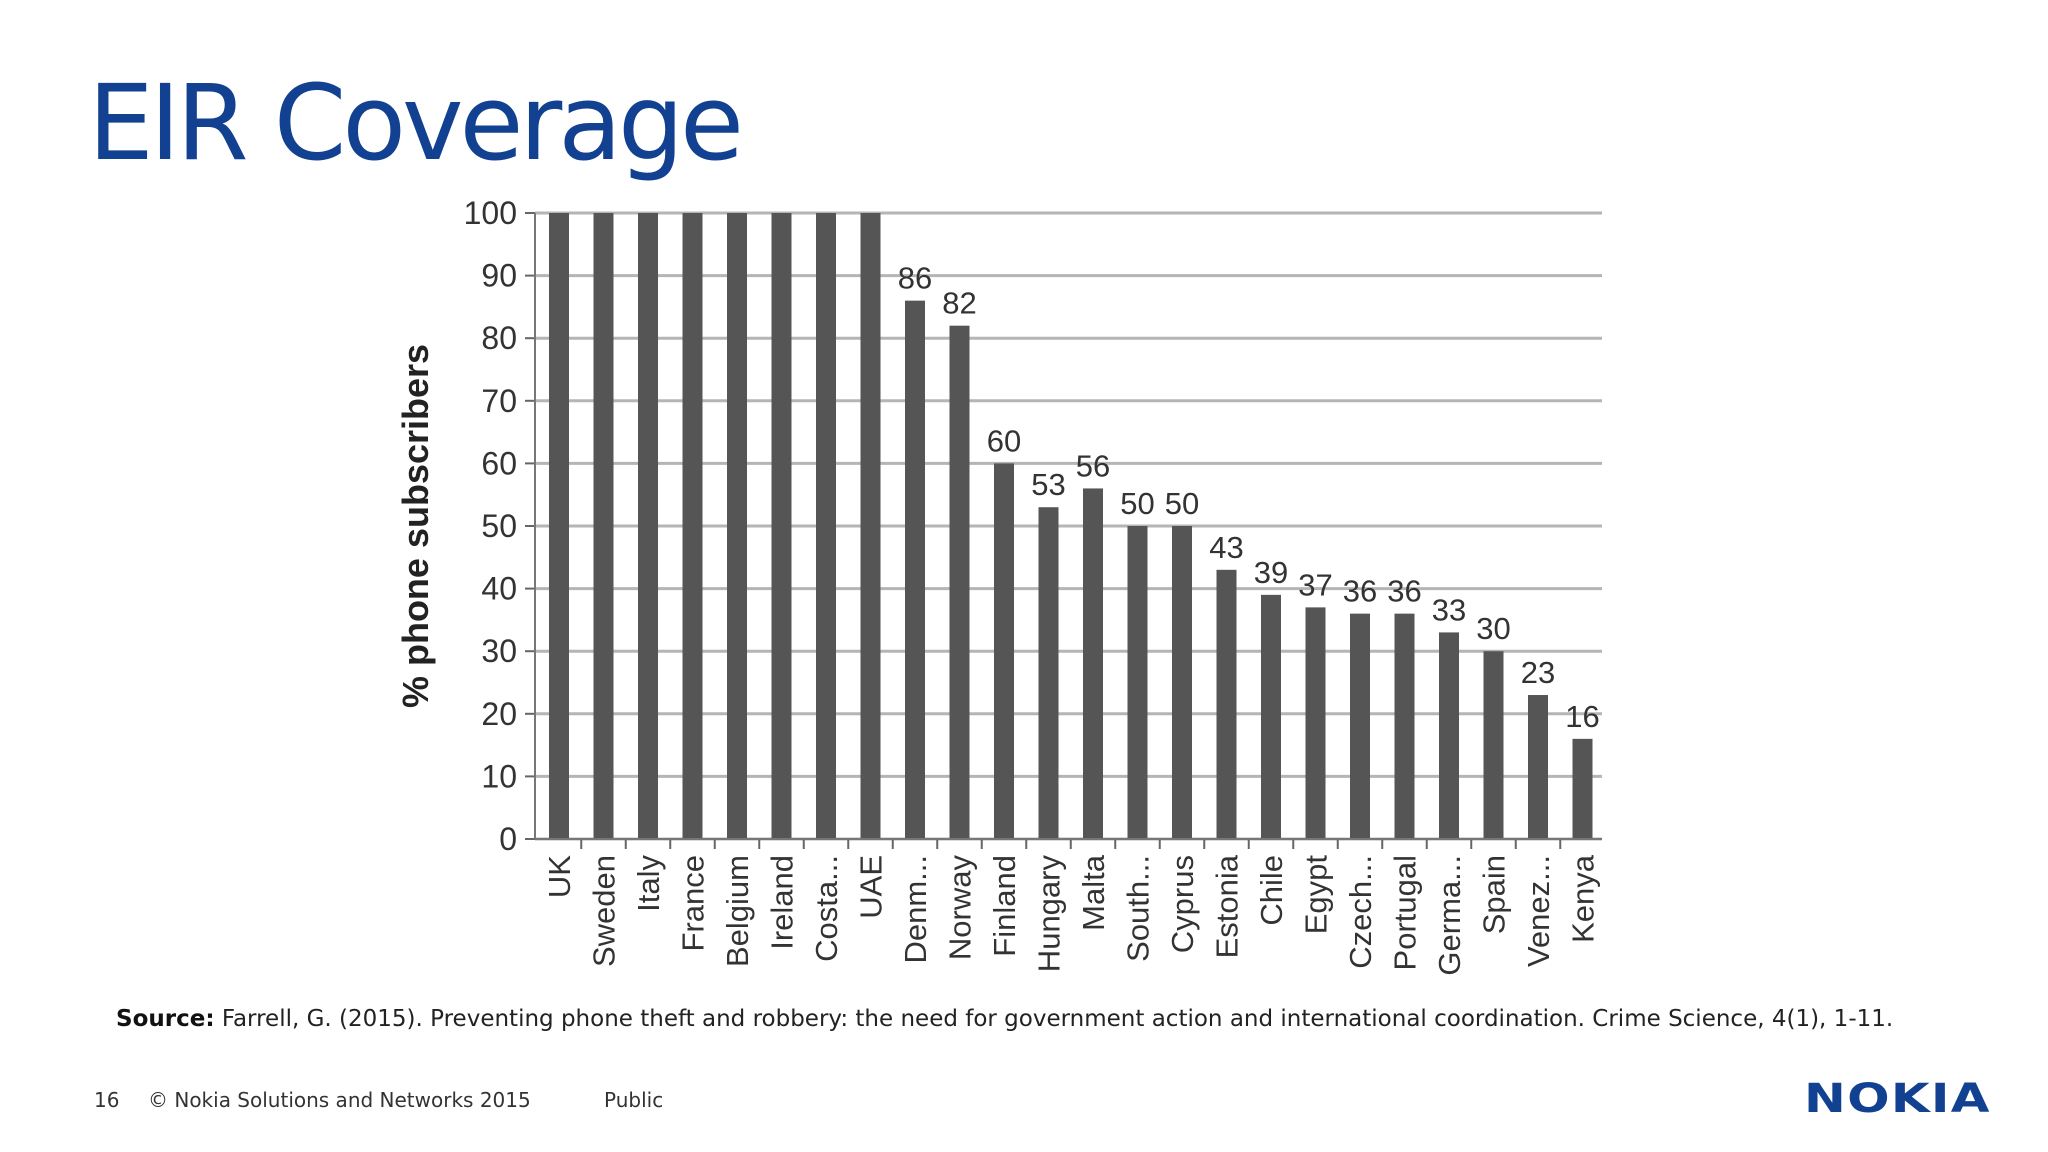 The image size is (2048, 1152). Describe the element at coordinates (1494, 894) in the screenshot. I see `category-label: Spain` at that location.